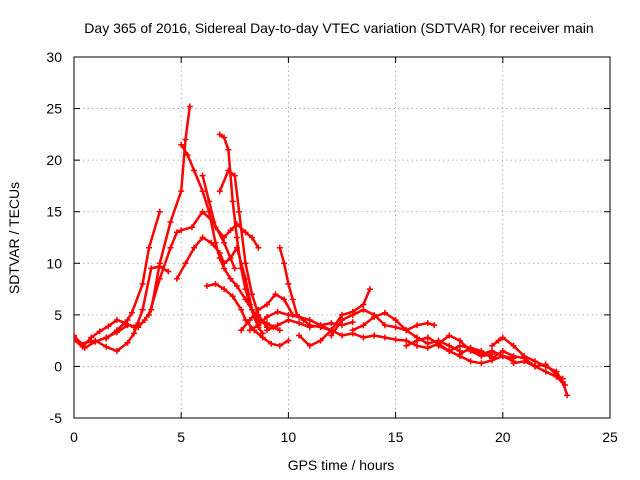 This screenshot has height=480, width=640. What do you see at coordinates (54, 57) in the screenshot?
I see `y-tick-label: 30` at bounding box center [54, 57].